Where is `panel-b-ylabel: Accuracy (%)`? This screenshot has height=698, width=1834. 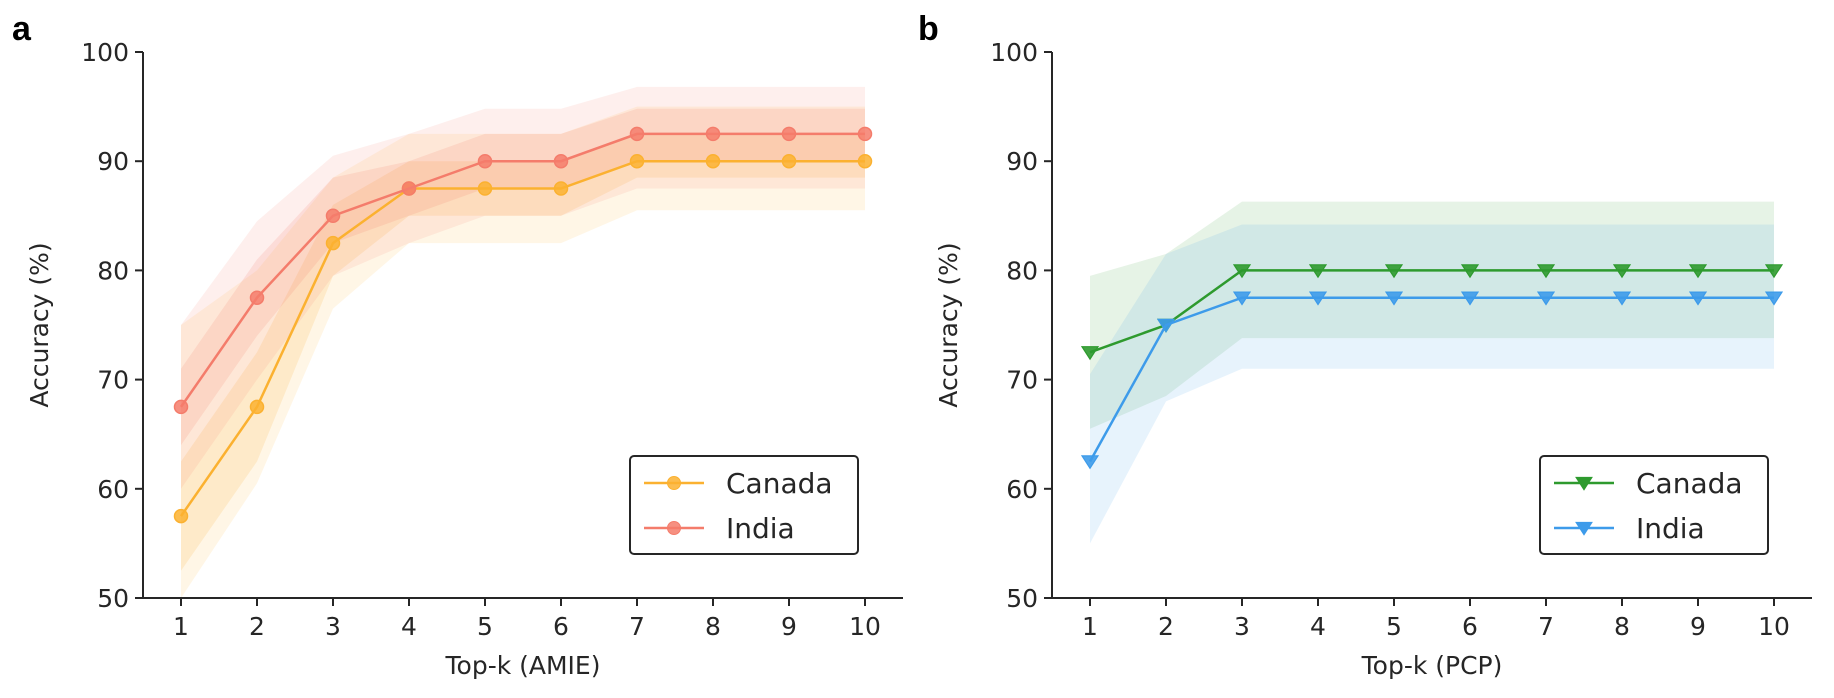
panel-b-ylabel: Accuracy (%) is located at coordinates (948, 324).